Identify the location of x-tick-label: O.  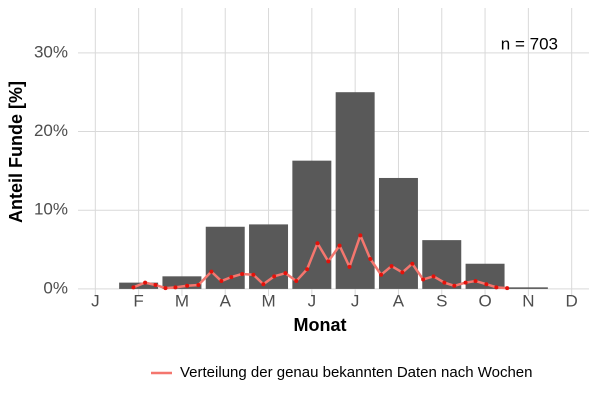
(484, 300).